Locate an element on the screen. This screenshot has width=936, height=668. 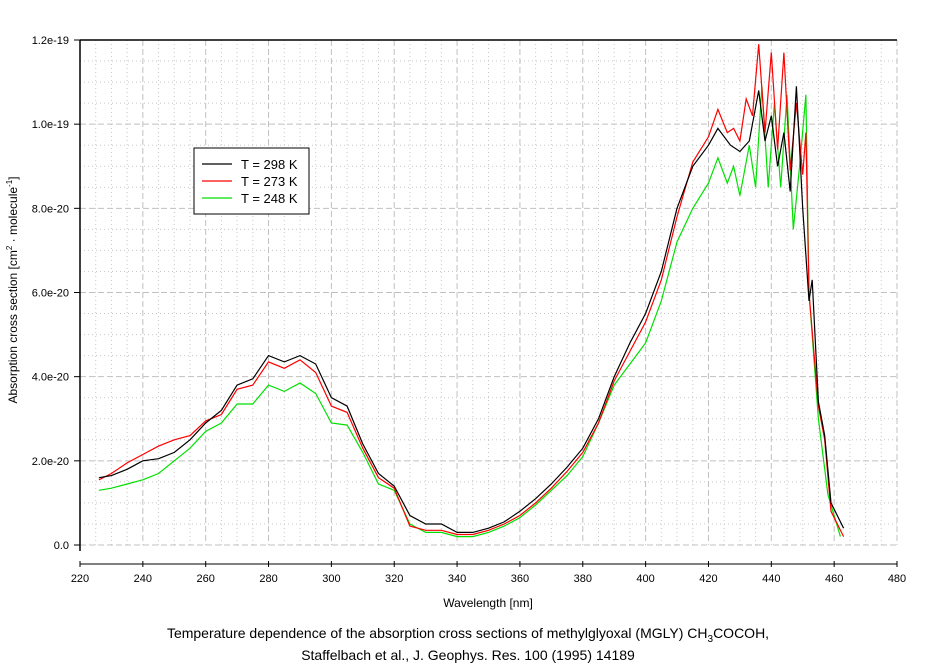
x-tick-label: 340 is located at coordinates (457, 579).